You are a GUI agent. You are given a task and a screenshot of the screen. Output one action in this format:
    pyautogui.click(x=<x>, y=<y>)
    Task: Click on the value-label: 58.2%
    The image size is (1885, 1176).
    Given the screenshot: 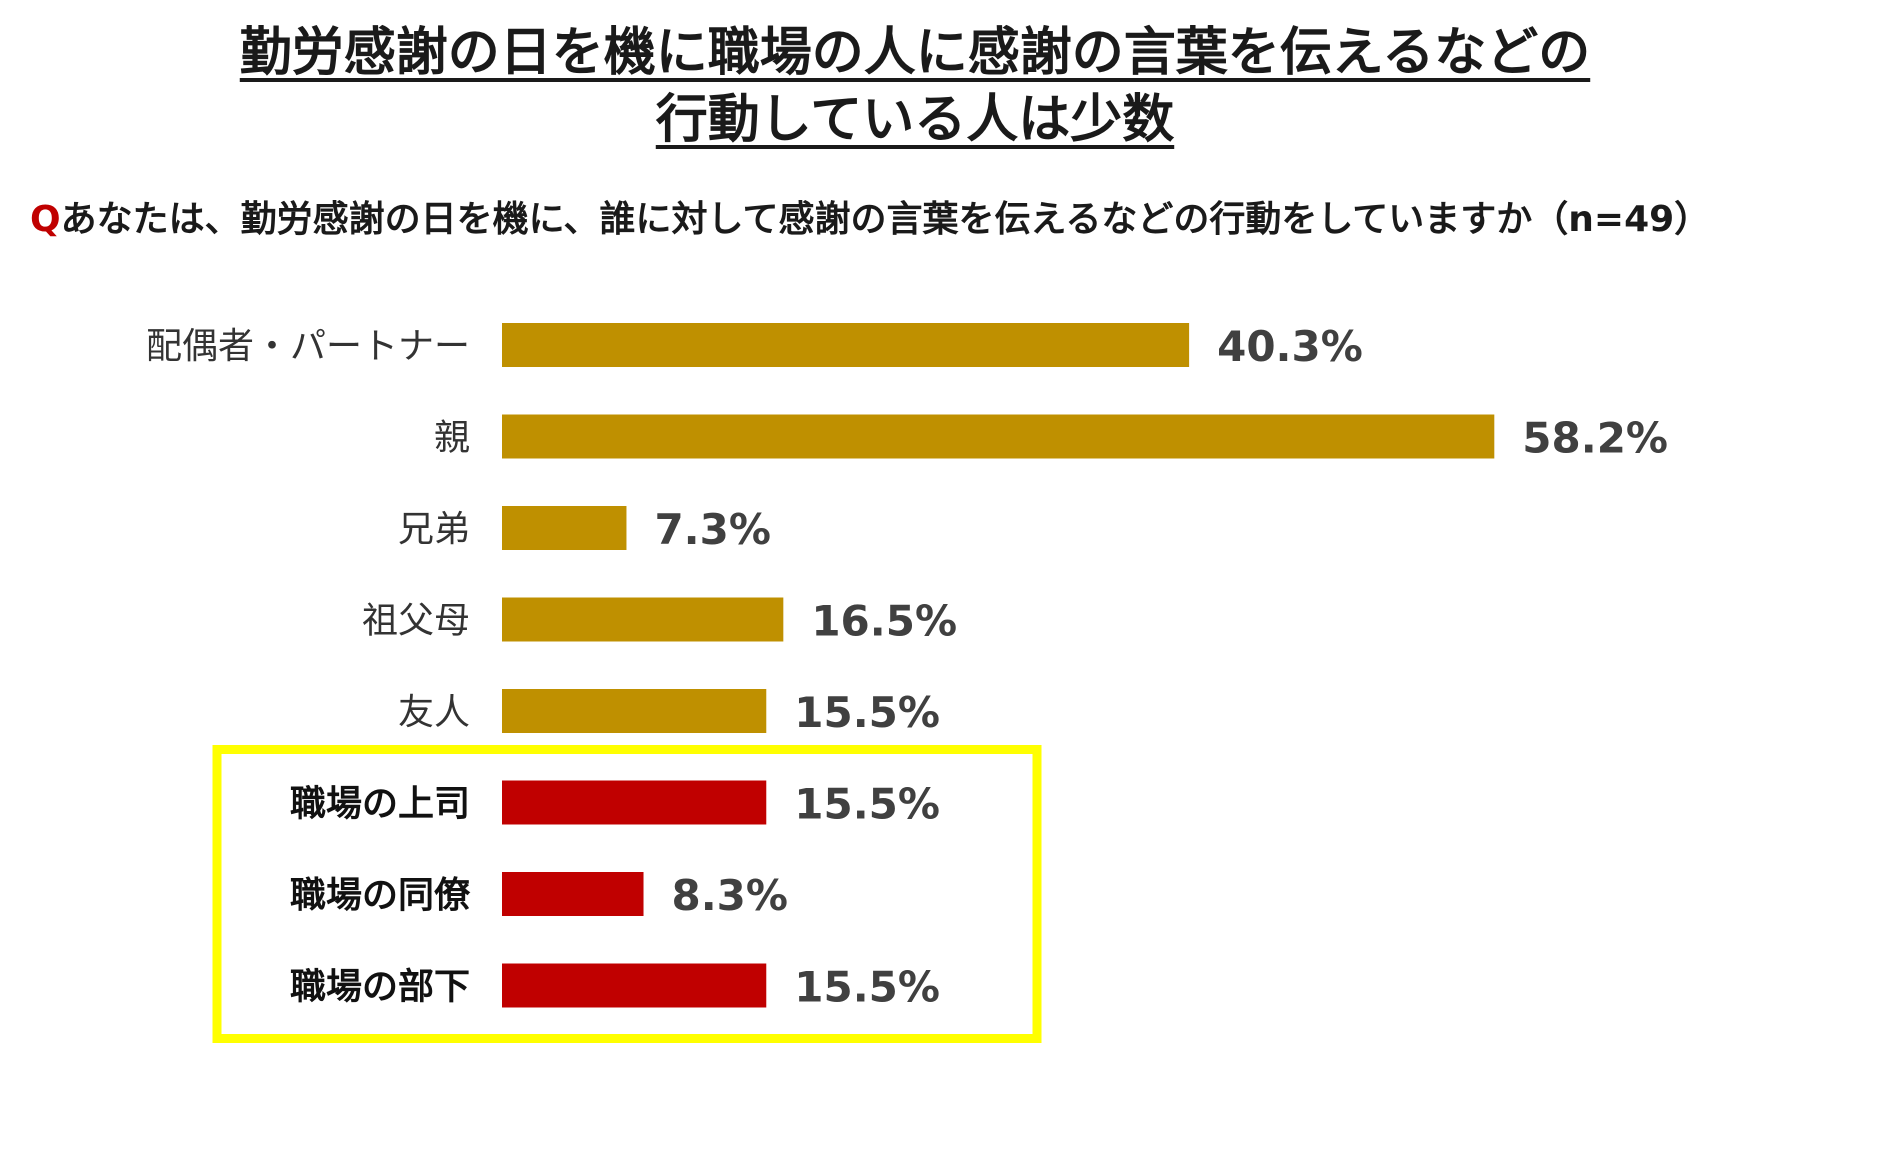 What is the action you would take?
    pyautogui.click(x=1595, y=438)
    